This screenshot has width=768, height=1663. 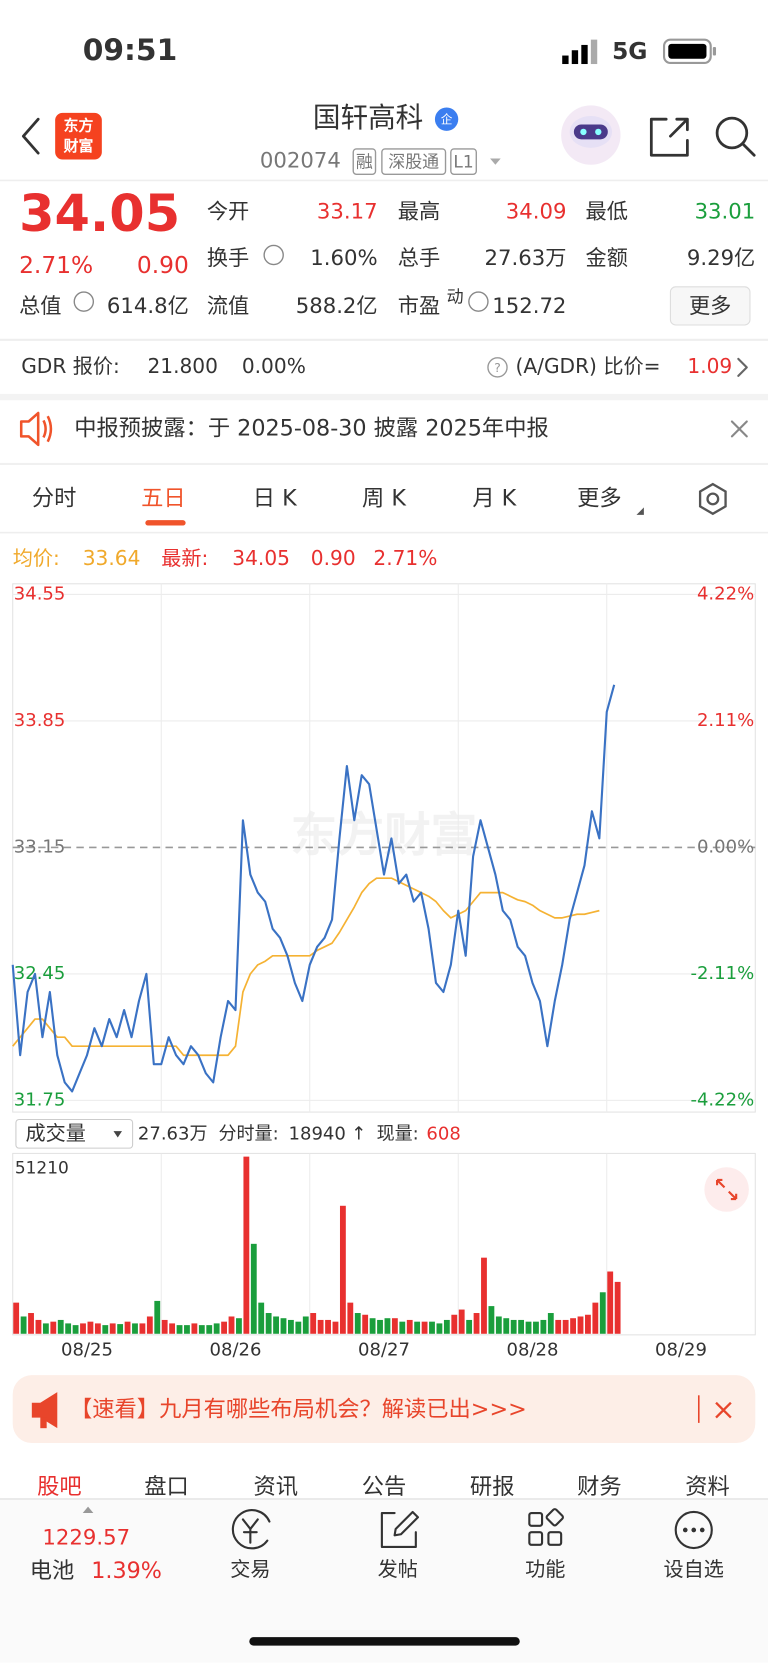 I want to click on footer-button: 发帖, so click(x=398, y=1569).